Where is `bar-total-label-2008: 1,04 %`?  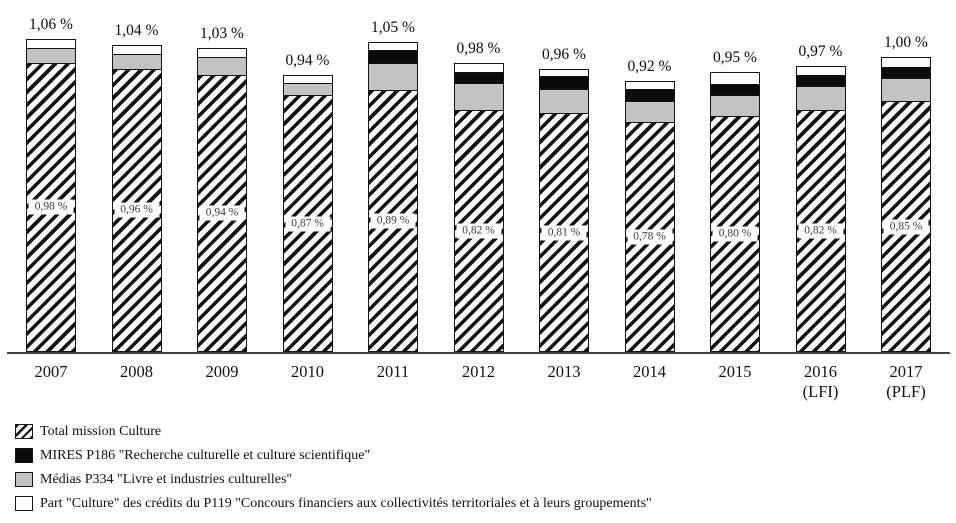
bar-total-label-2008: 1,04 % is located at coordinates (136, 31).